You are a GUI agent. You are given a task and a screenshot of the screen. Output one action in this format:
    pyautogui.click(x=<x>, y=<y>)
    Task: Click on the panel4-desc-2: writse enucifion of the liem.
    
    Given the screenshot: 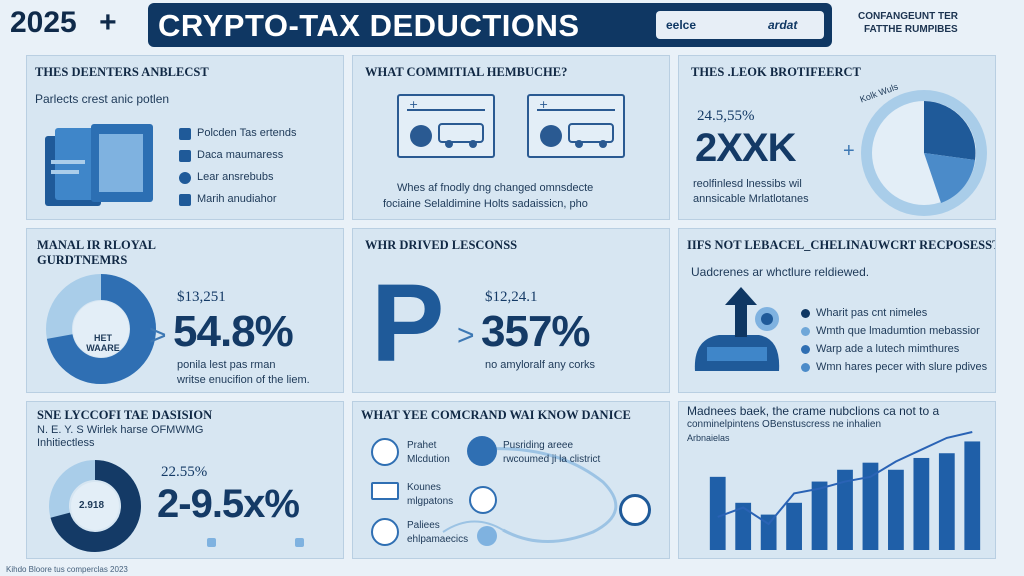 What is the action you would take?
    pyautogui.click(x=243, y=380)
    